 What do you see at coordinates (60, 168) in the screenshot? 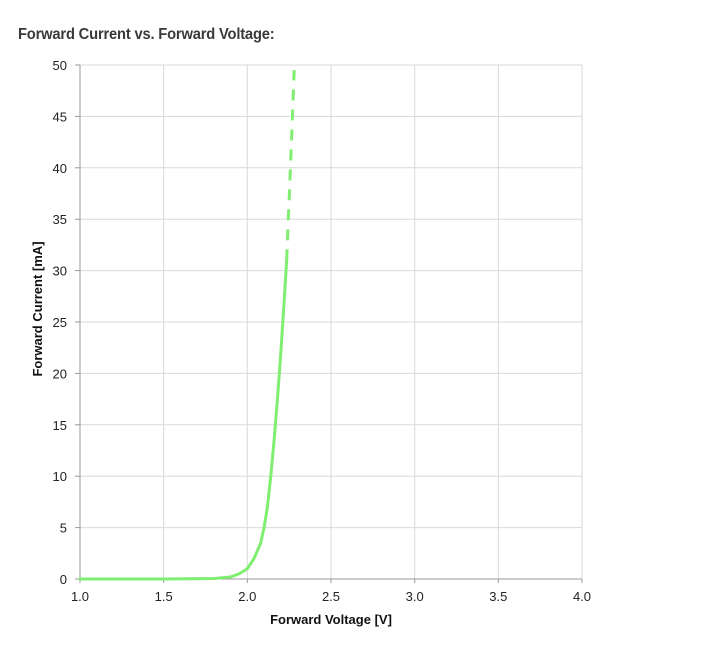
I see `y-tick-label: 40` at bounding box center [60, 168].